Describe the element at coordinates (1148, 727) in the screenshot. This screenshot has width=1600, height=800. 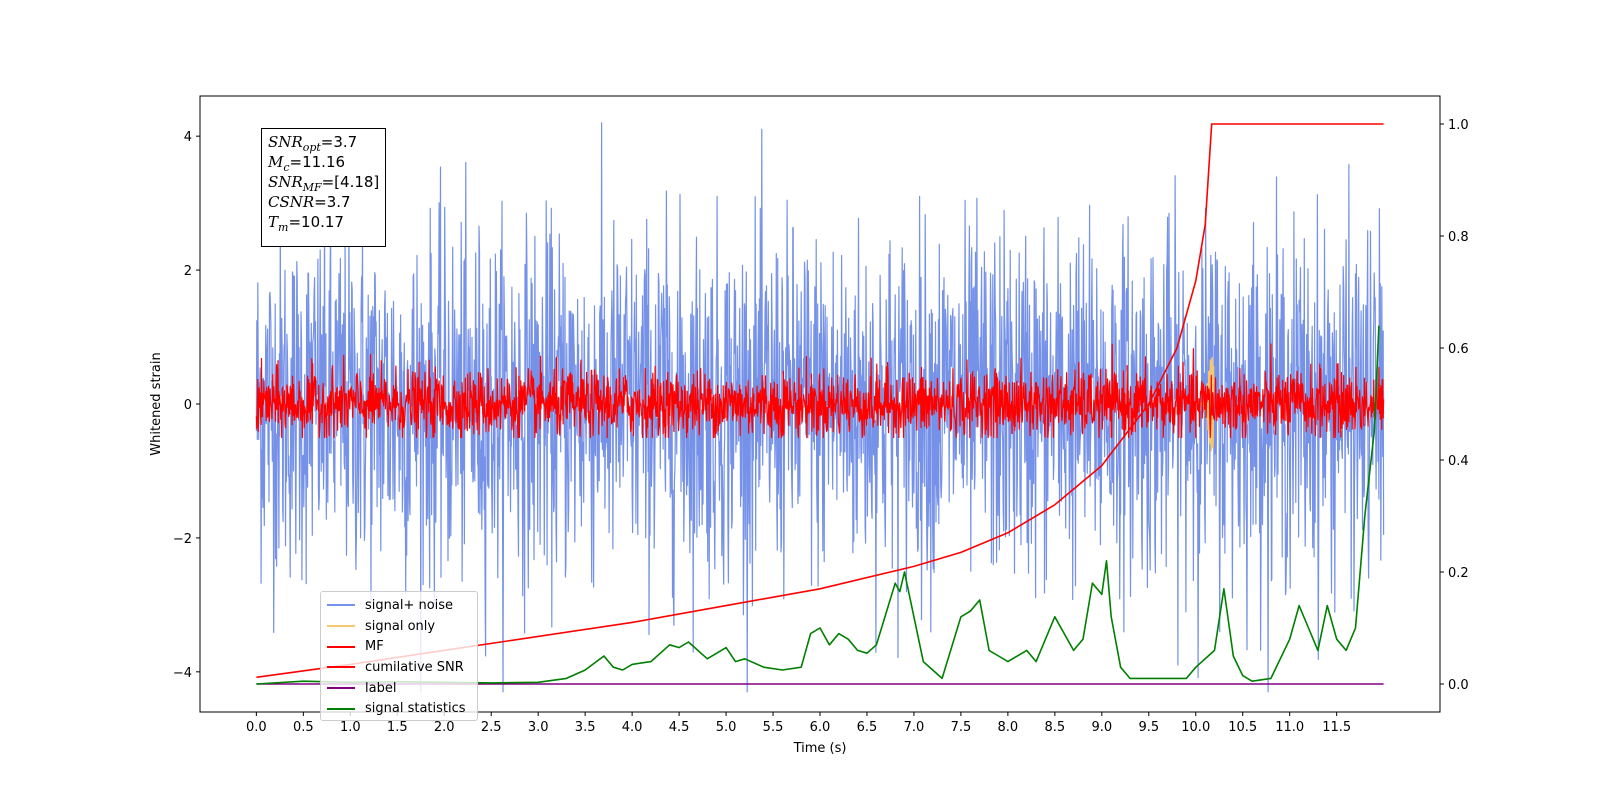
I see `x-tick-label: 9.5` at that location.